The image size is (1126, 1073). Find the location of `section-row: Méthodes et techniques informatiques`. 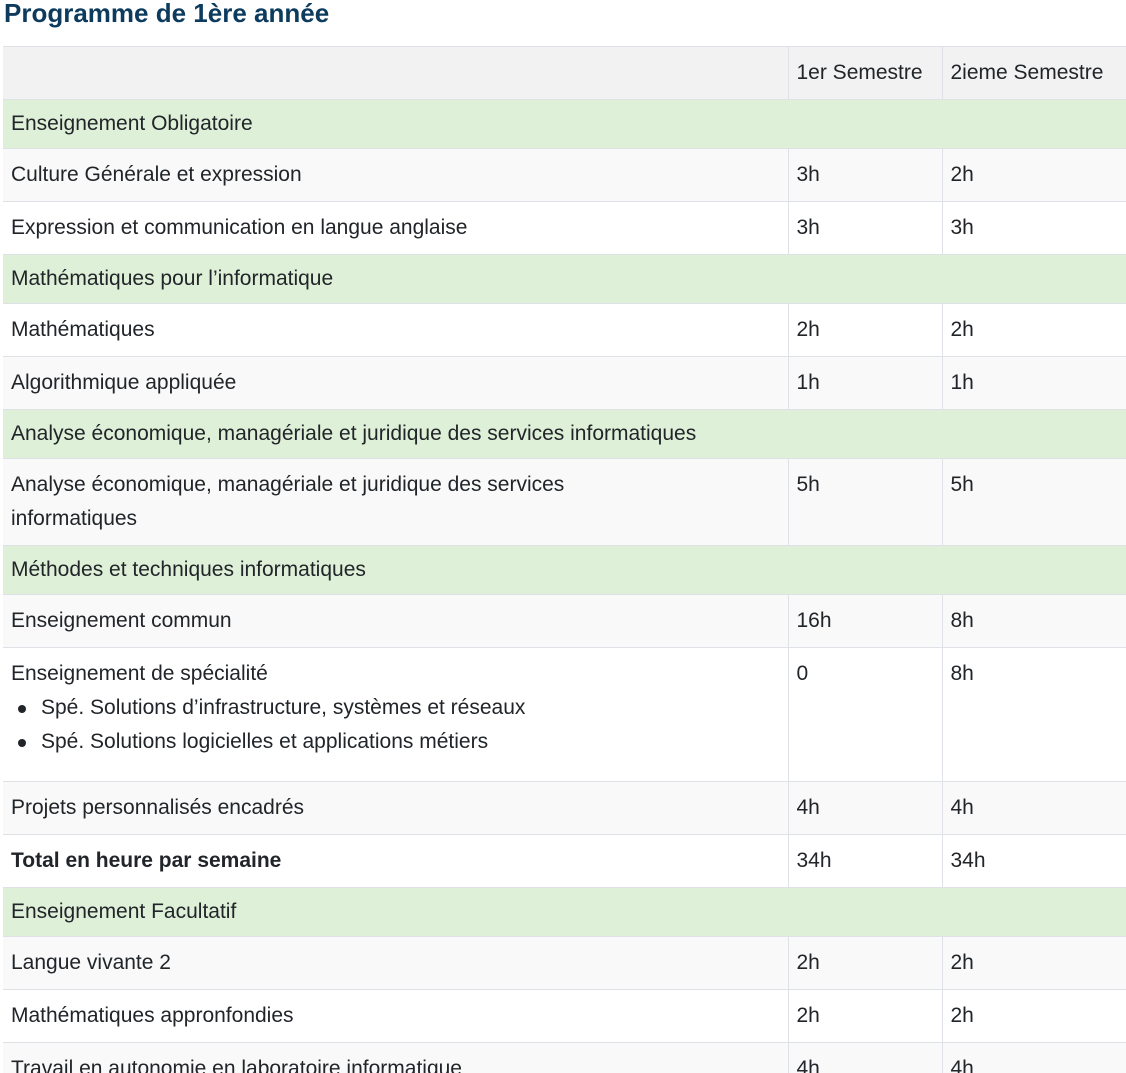

section-row: Méthodes et techniques informatiques is located at coordinates (564, 570).